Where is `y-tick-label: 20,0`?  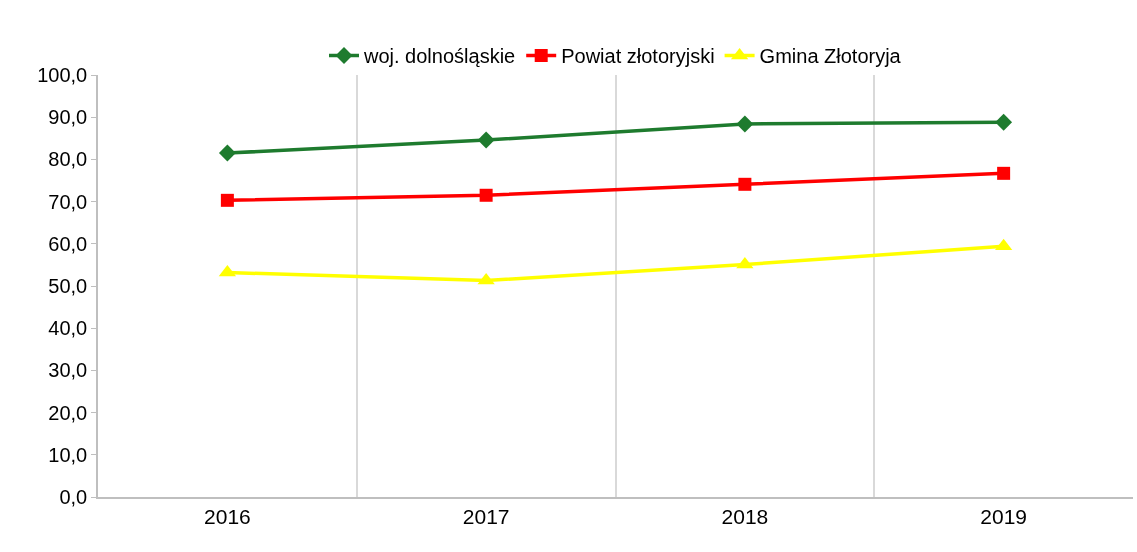 y-tick-label: 20,0 is located at coordinates (68, 412).